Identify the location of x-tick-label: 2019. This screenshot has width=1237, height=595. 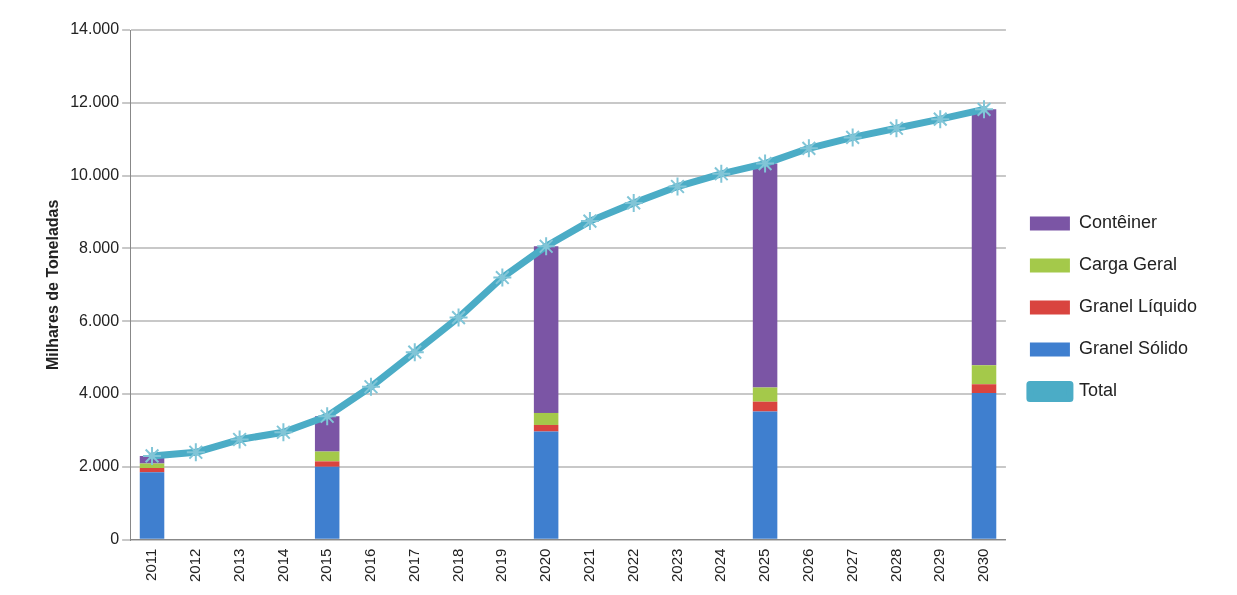
(501, 565).